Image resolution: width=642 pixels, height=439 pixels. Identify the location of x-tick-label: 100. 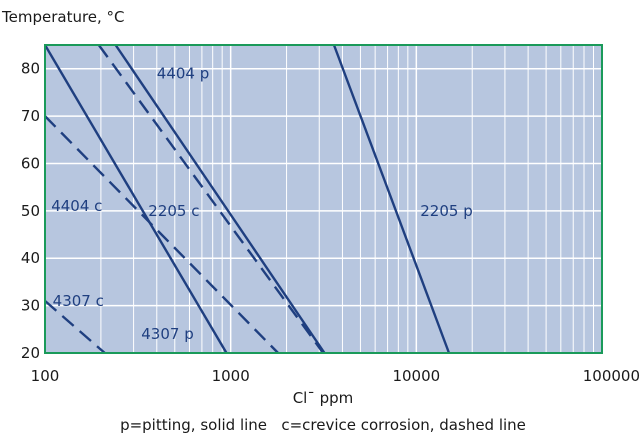
(45, 376).